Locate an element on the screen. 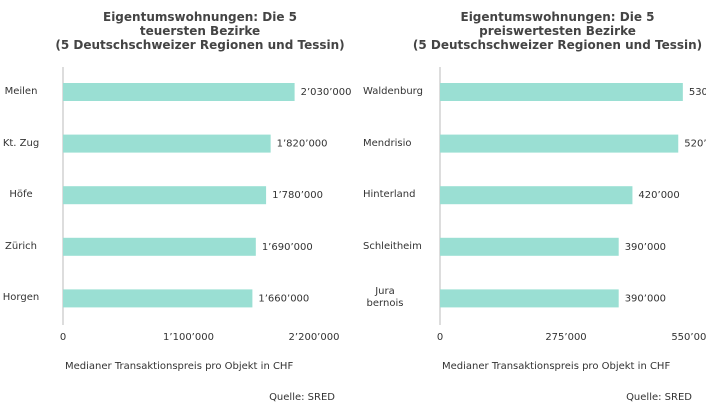 The image size is (706, 412). y-tick-label: Waldenburg is located at coordinates (393, 91).